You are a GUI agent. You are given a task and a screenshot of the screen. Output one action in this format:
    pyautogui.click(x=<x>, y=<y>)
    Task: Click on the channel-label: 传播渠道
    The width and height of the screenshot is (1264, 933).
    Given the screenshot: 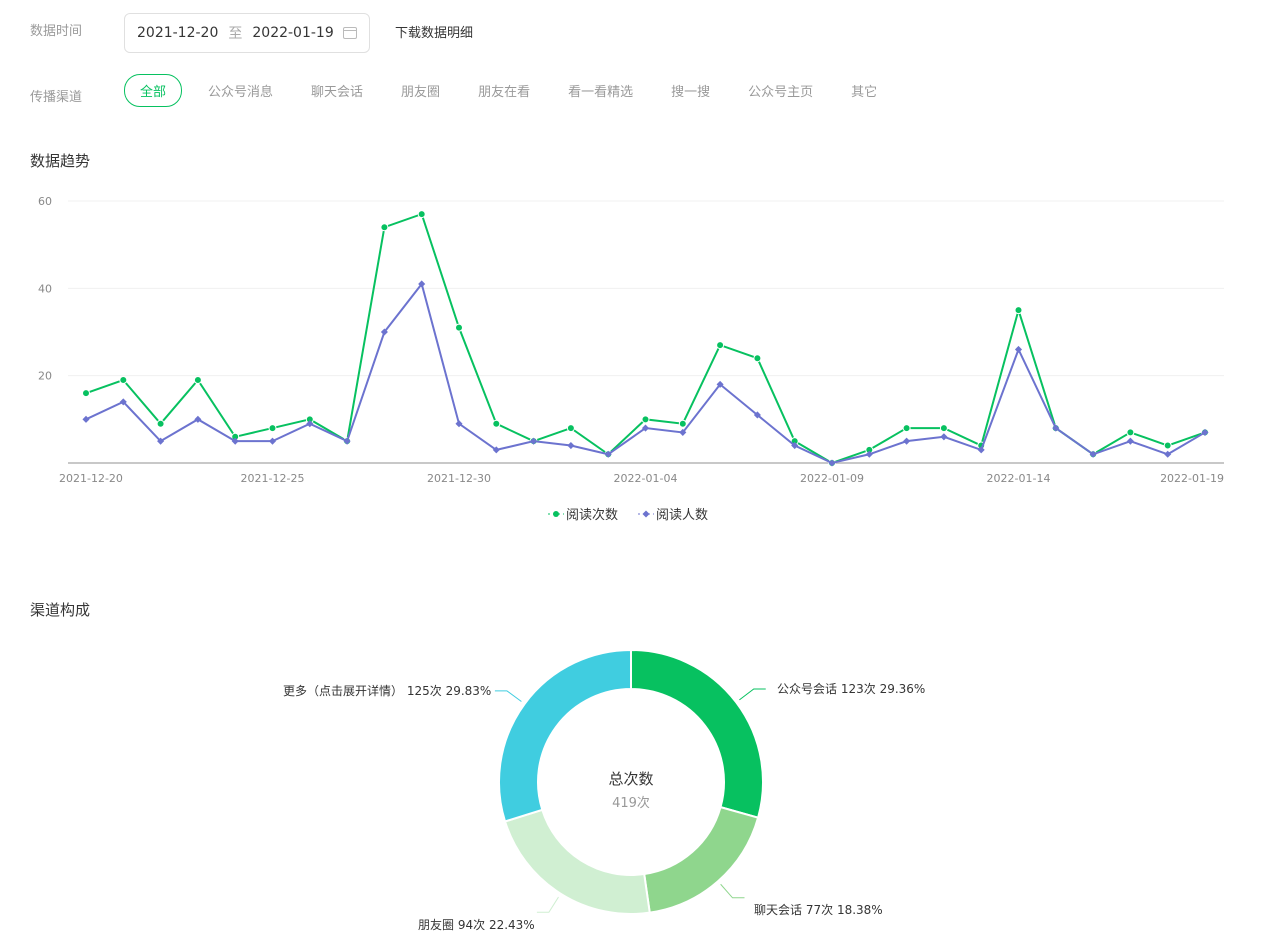 What is the action you would take?
    pyautogui.click(x=56, y=97)
    